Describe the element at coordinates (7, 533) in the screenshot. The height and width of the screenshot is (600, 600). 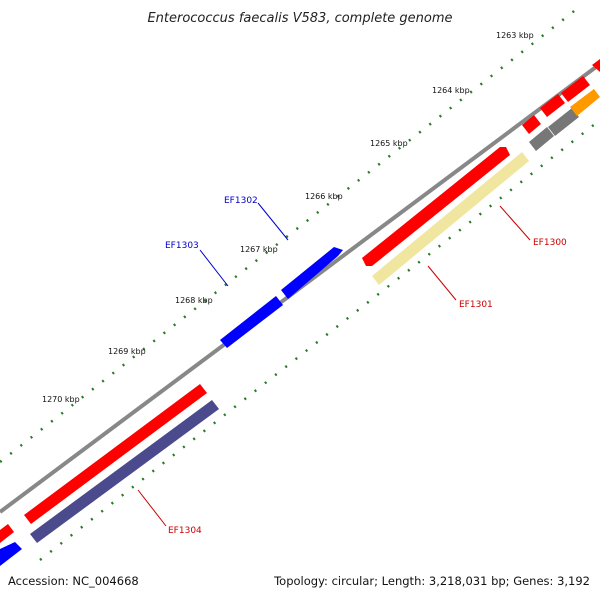
I see `cds-feature-edge-red` at that location.